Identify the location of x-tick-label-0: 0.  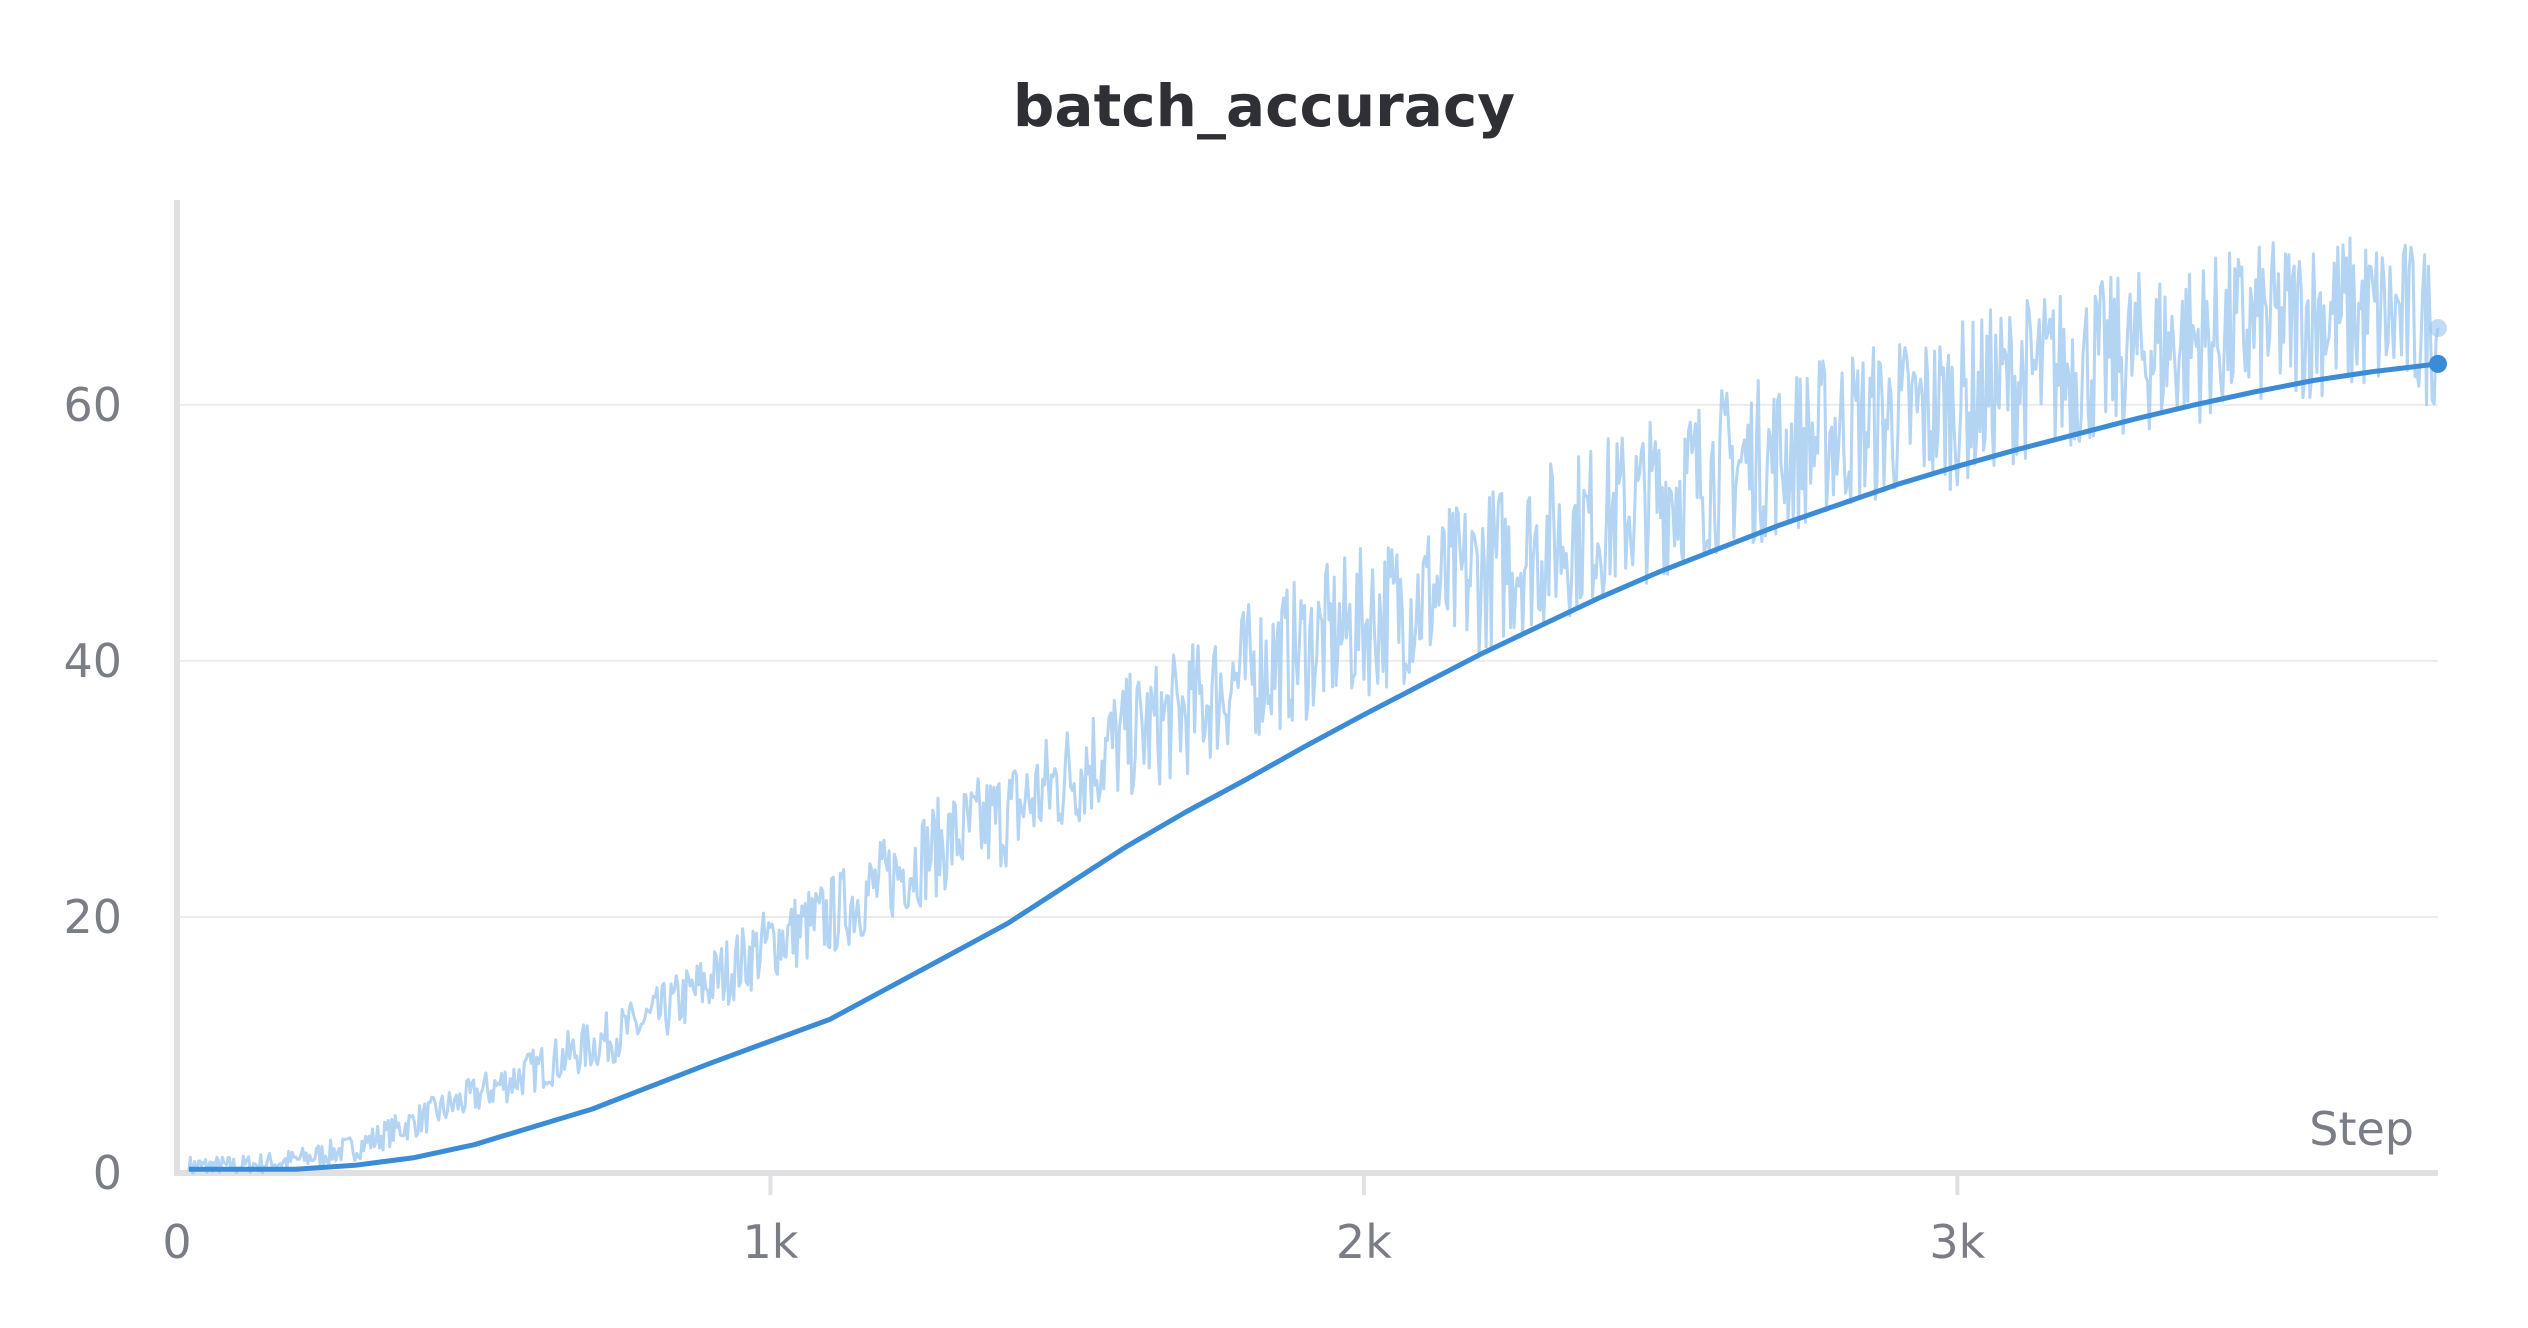
(176, 1242).